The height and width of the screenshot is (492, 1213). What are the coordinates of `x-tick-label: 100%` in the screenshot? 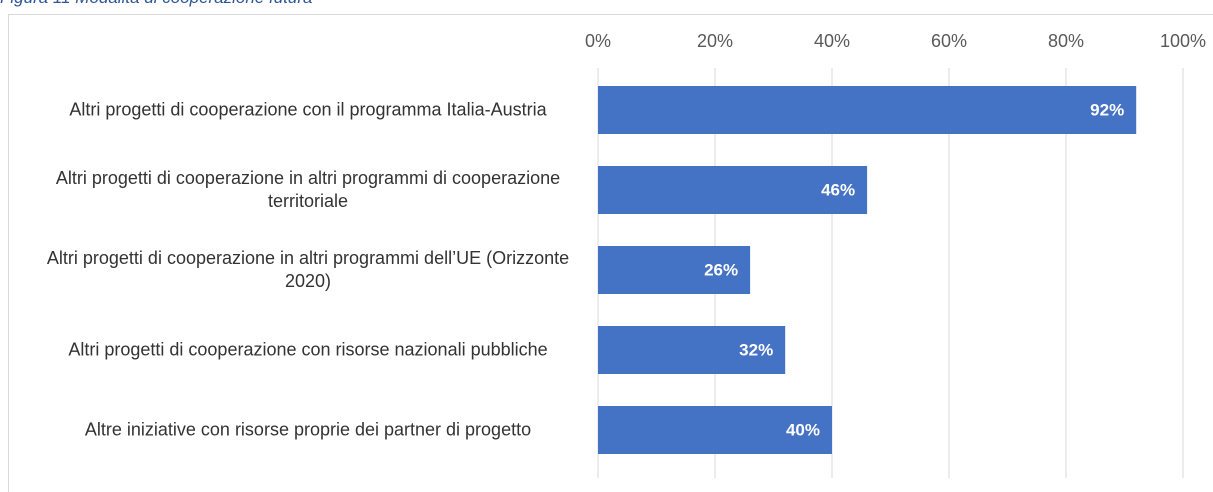 It's located at (1183, 41).